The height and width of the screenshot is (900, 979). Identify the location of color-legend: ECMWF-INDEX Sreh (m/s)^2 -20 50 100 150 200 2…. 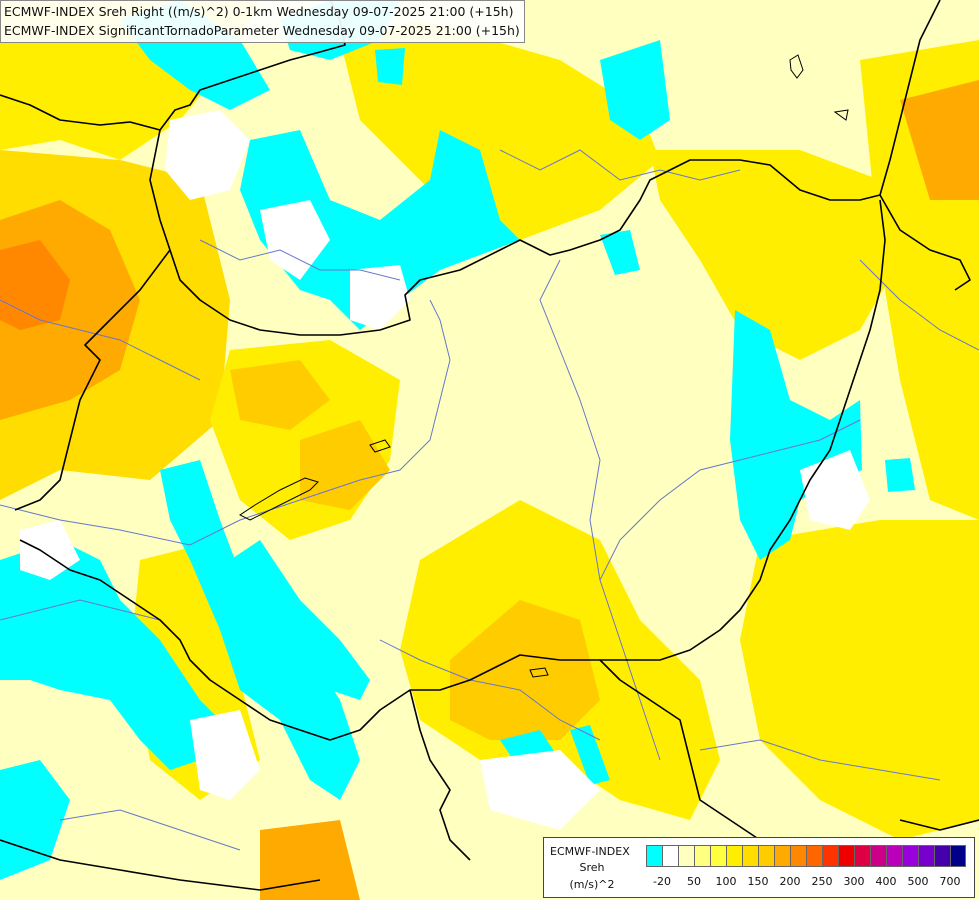
(759, 867).